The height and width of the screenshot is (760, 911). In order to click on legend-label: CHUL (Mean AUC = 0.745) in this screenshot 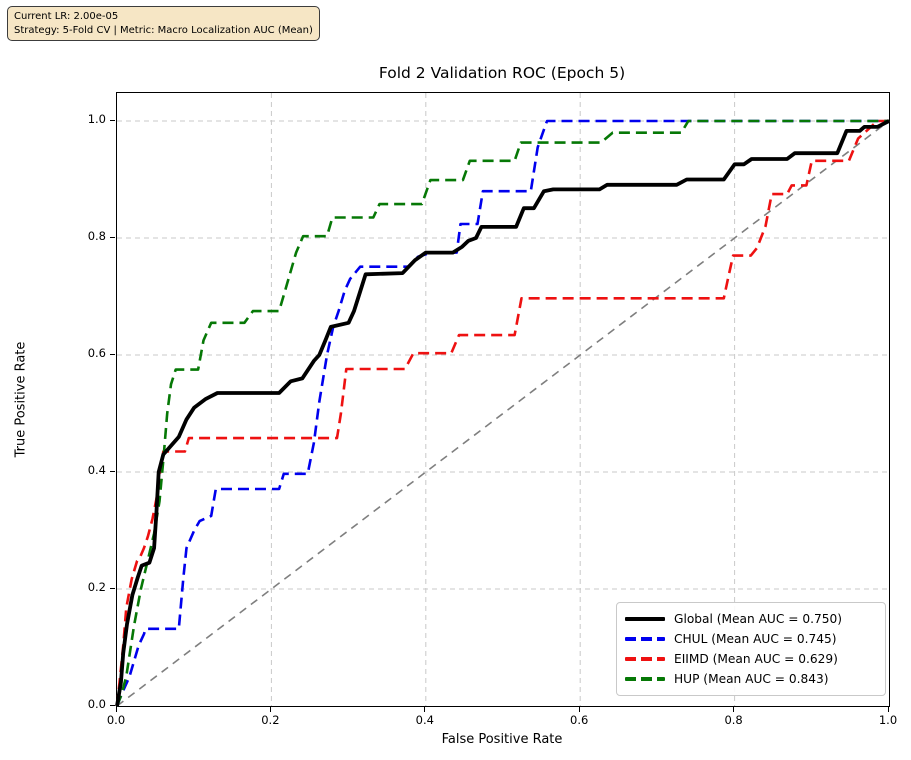, I will do `click(755, 639)`.